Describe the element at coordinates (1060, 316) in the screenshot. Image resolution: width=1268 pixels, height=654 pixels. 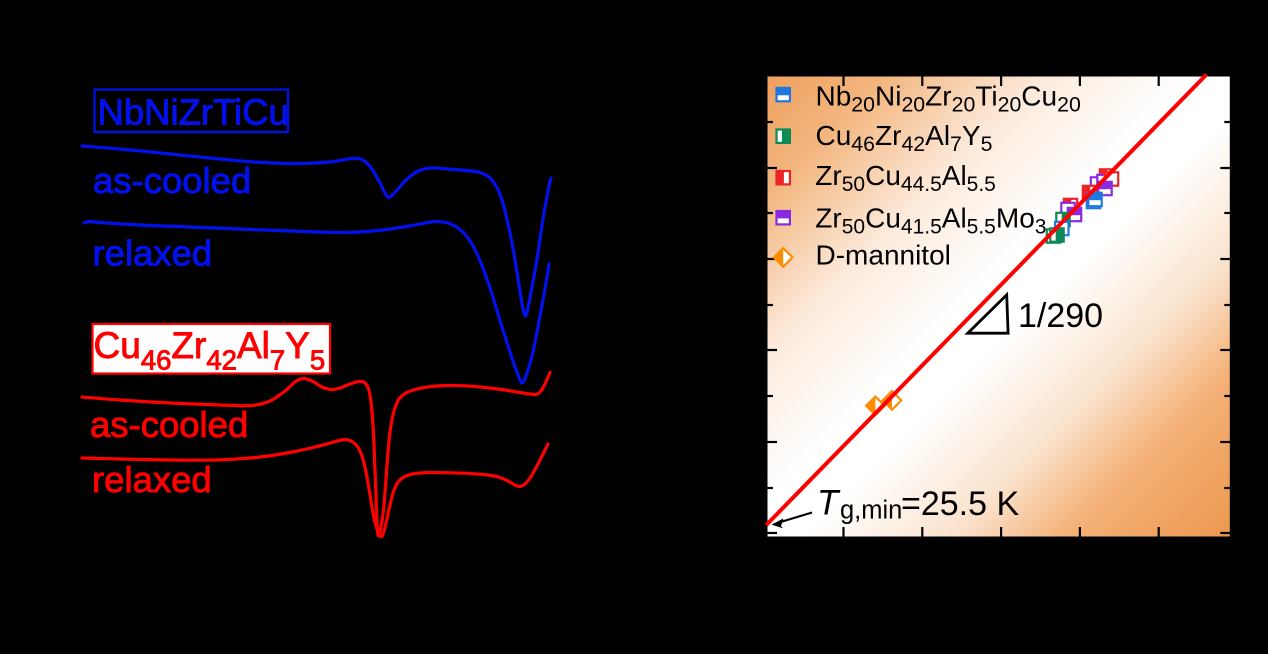
I see `svg-text: 1/290` at that location.